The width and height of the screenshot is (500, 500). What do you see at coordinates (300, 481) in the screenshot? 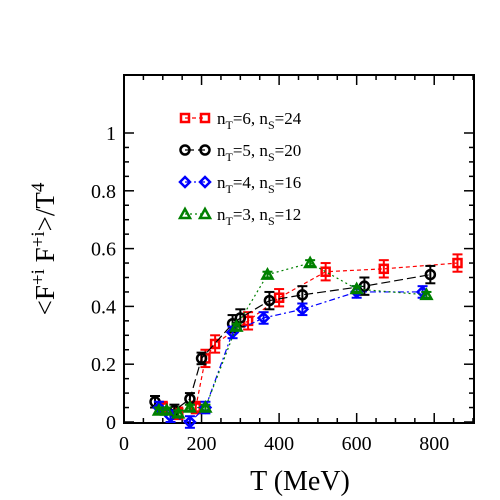
I see `x-axis-title: T (MeV)` at bounding box center [300, 481].